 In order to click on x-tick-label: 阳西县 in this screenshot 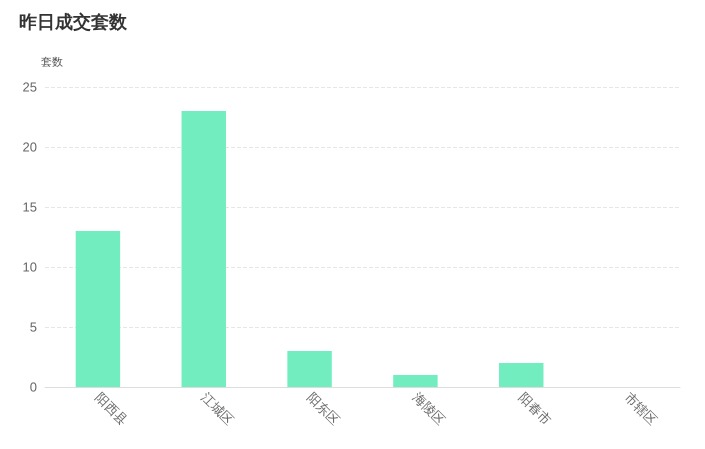, I will do `click(111, 409)`.